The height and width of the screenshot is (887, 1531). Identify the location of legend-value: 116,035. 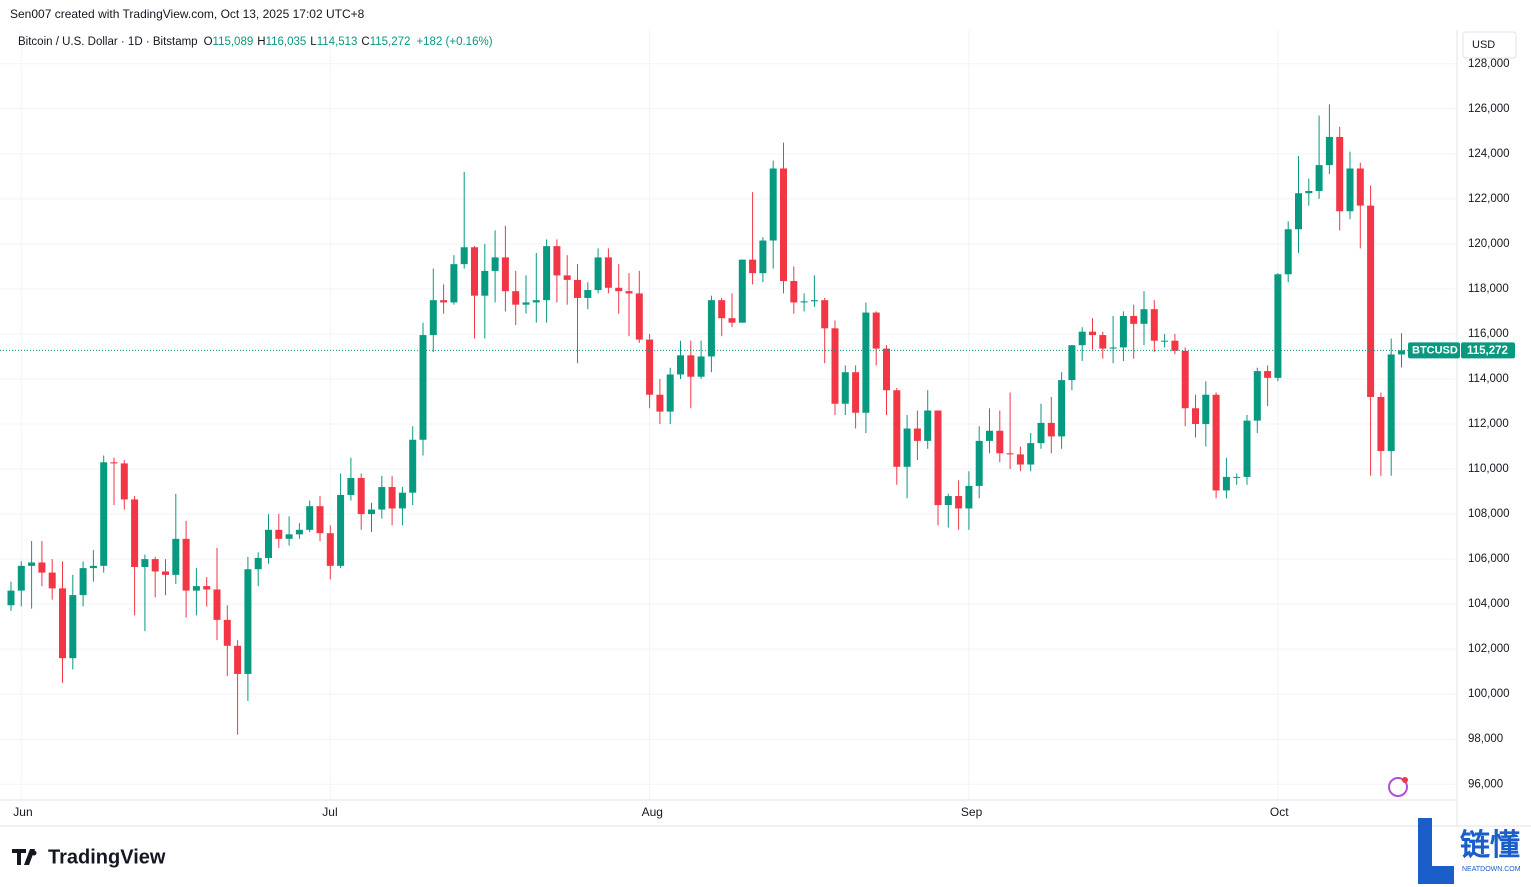
(286, 42).